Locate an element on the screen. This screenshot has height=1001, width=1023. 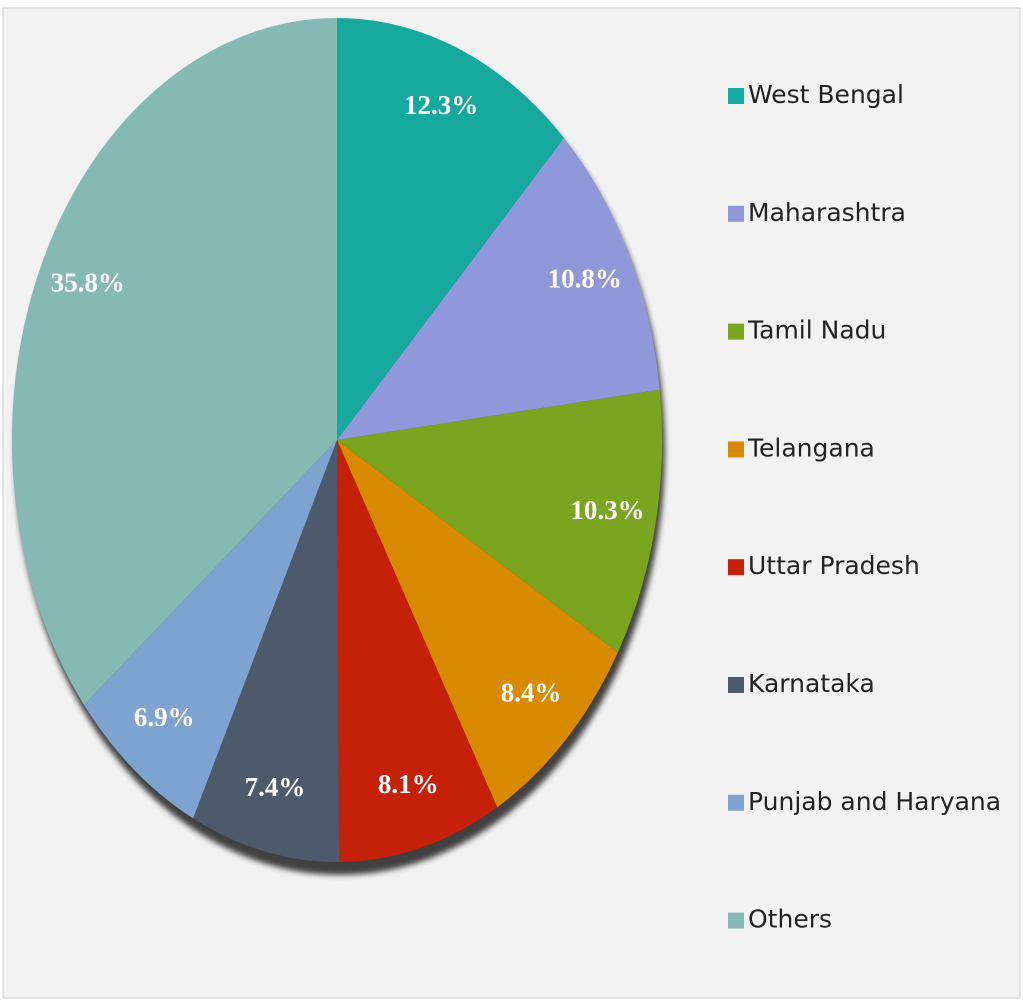
data-label: 6.9% is located at coordinates (164, 717).